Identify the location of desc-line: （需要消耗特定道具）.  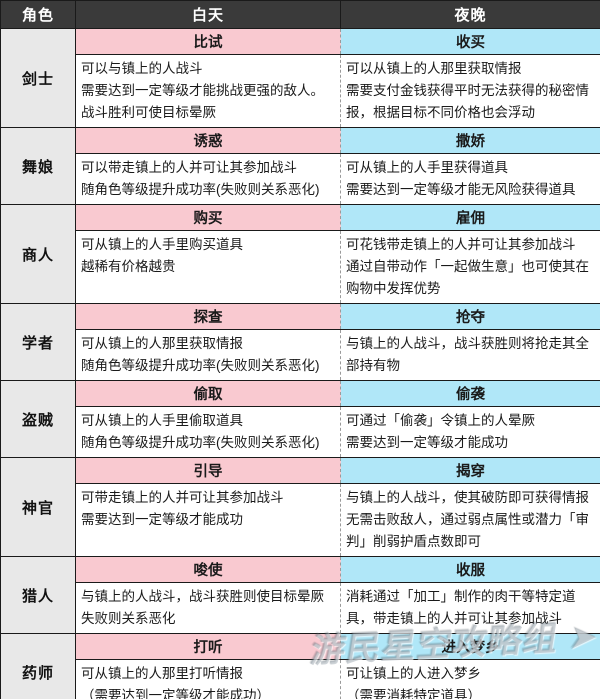
(413, 693).